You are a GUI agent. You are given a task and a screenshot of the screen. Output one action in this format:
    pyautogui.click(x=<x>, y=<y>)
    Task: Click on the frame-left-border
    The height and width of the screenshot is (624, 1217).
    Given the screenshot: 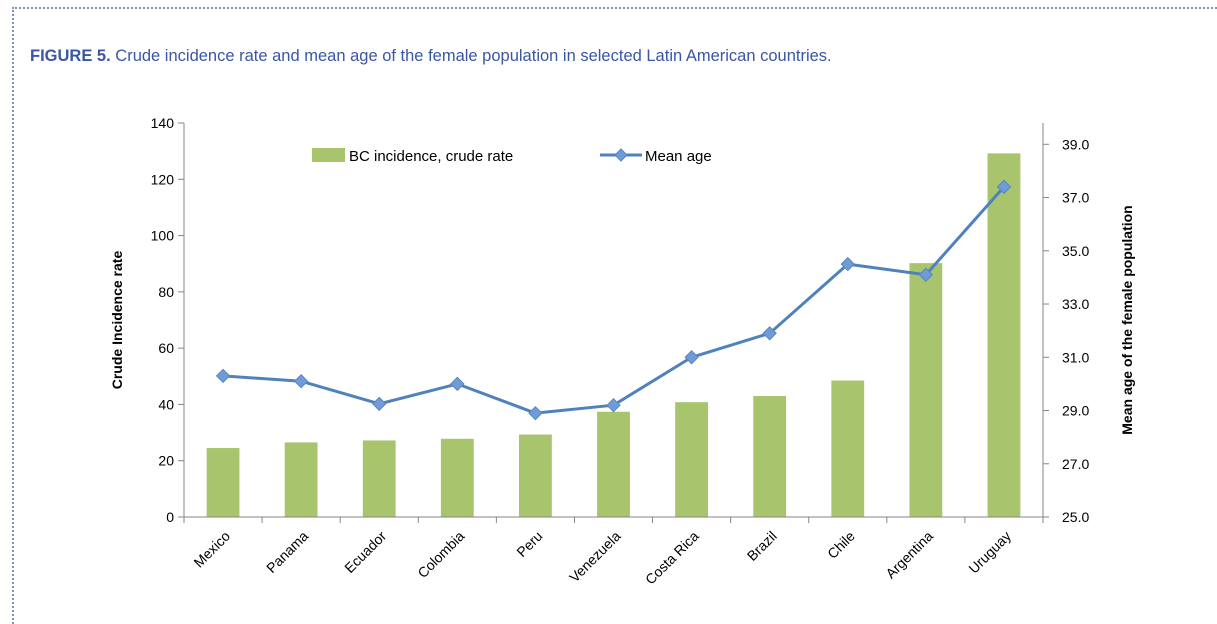 What is the action you would take?
    pyautogui.click(x=13, y=315)
    